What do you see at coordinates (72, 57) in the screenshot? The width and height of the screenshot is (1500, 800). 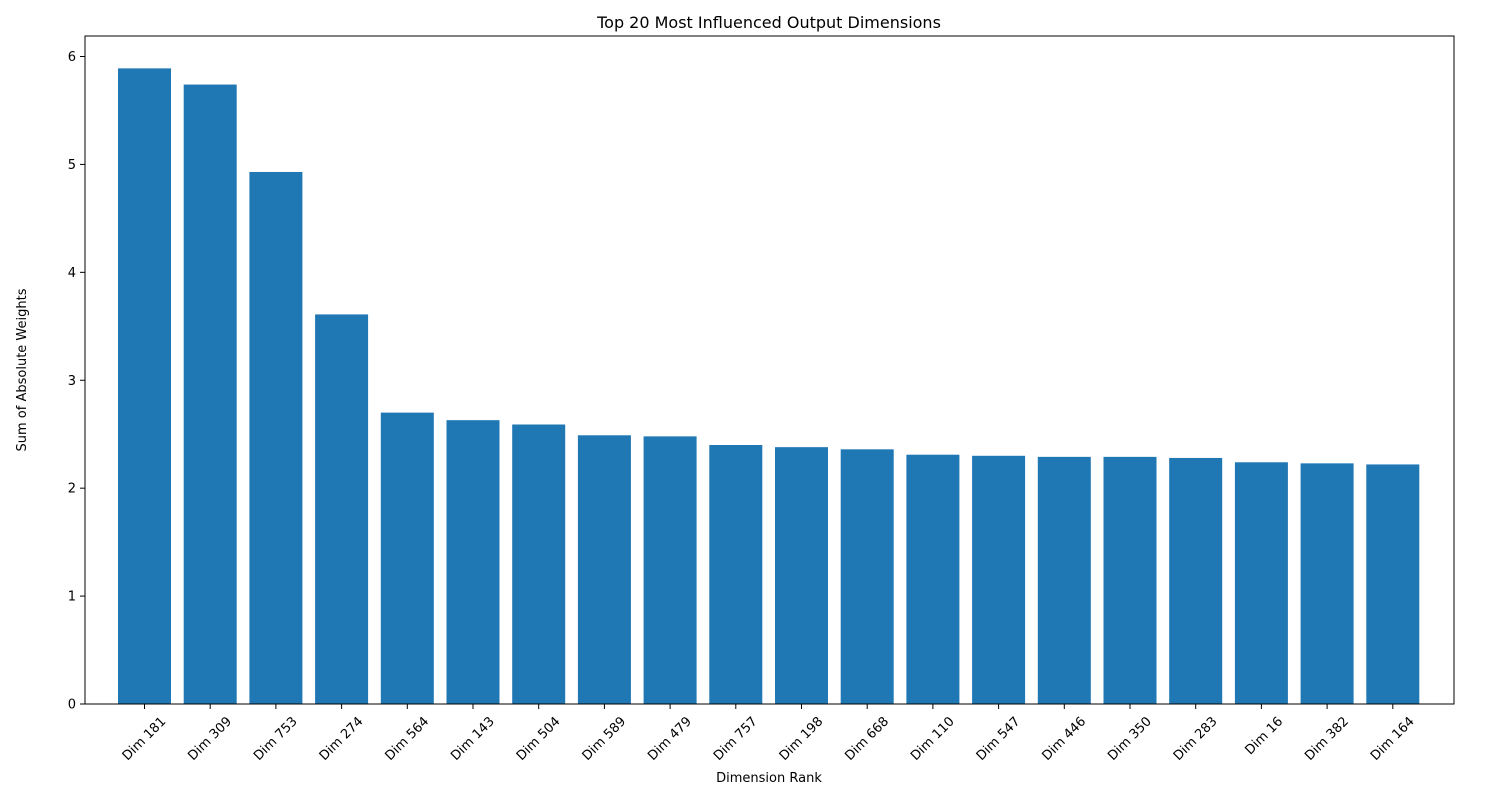 I see `y-tick-label: 6` at bounding box center [72, 57].